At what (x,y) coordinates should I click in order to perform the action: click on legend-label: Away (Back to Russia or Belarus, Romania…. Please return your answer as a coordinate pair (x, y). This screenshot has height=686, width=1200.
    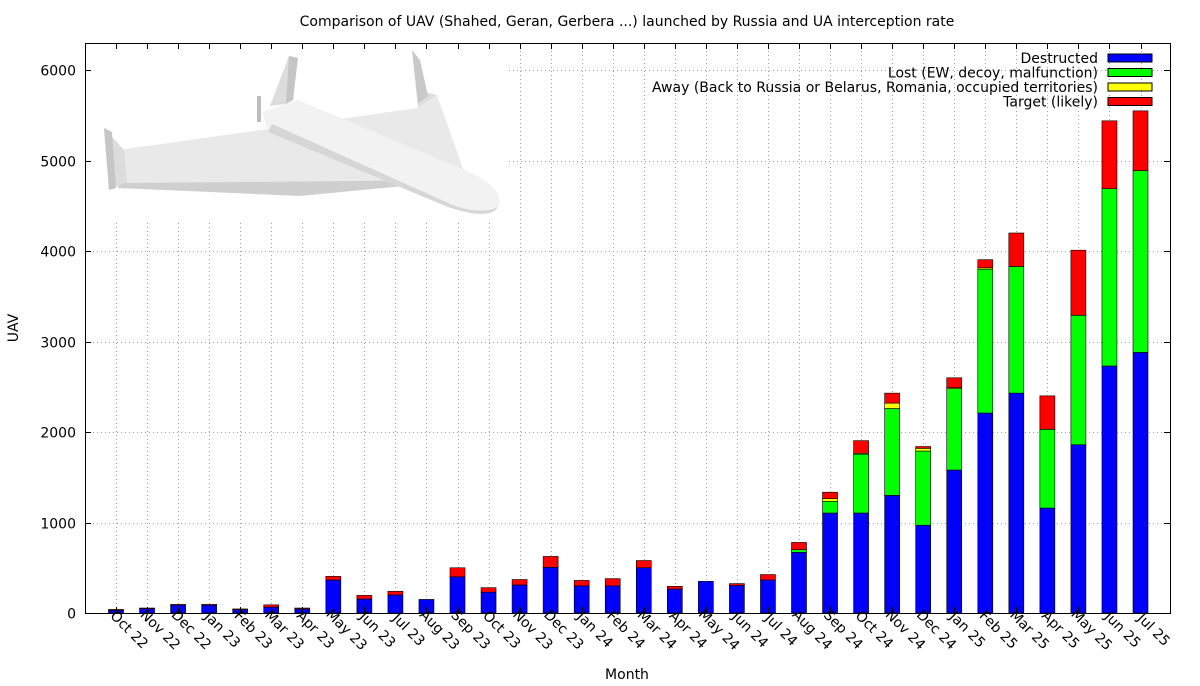
    Looking at the image, I should click on (875, 88).